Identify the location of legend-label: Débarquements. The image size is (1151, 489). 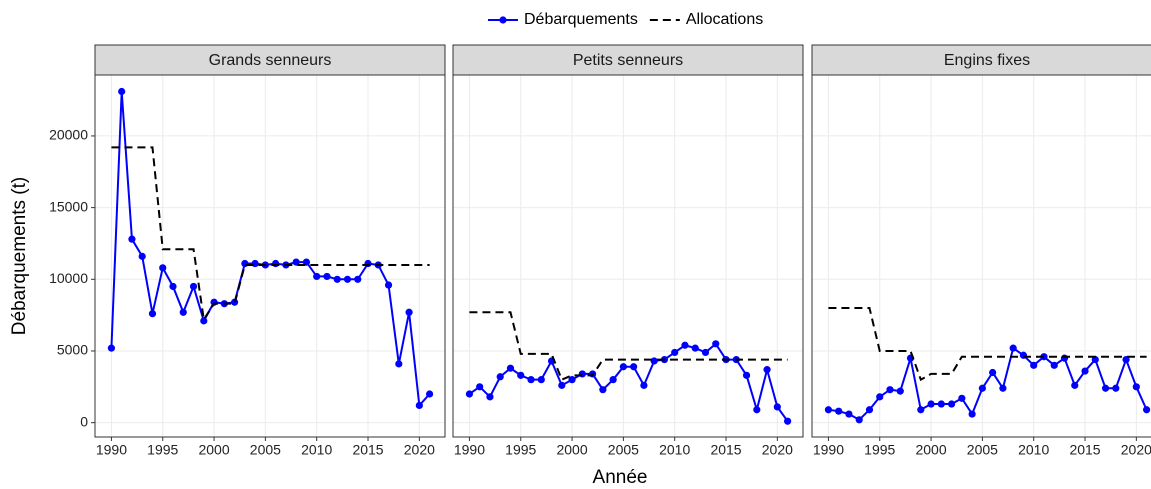
(581, 19).